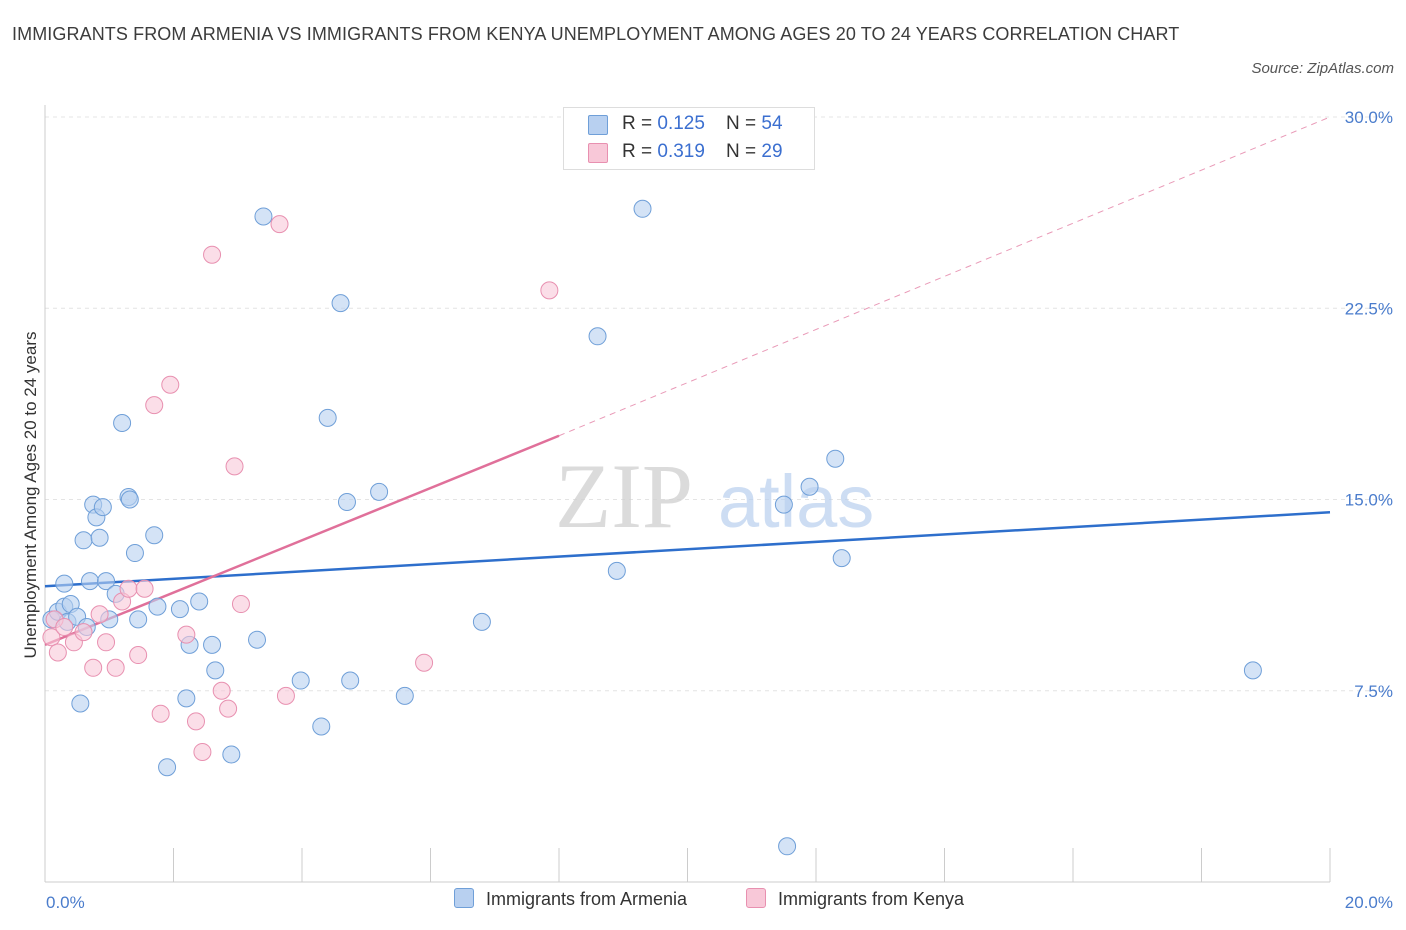 Image resolution: width=1406 pixels, height=930 pixels. What do you see at coordinates (772, 123) in the screenshot?
I see `armenia-n-value: 54` at bounding box center [772, 123].